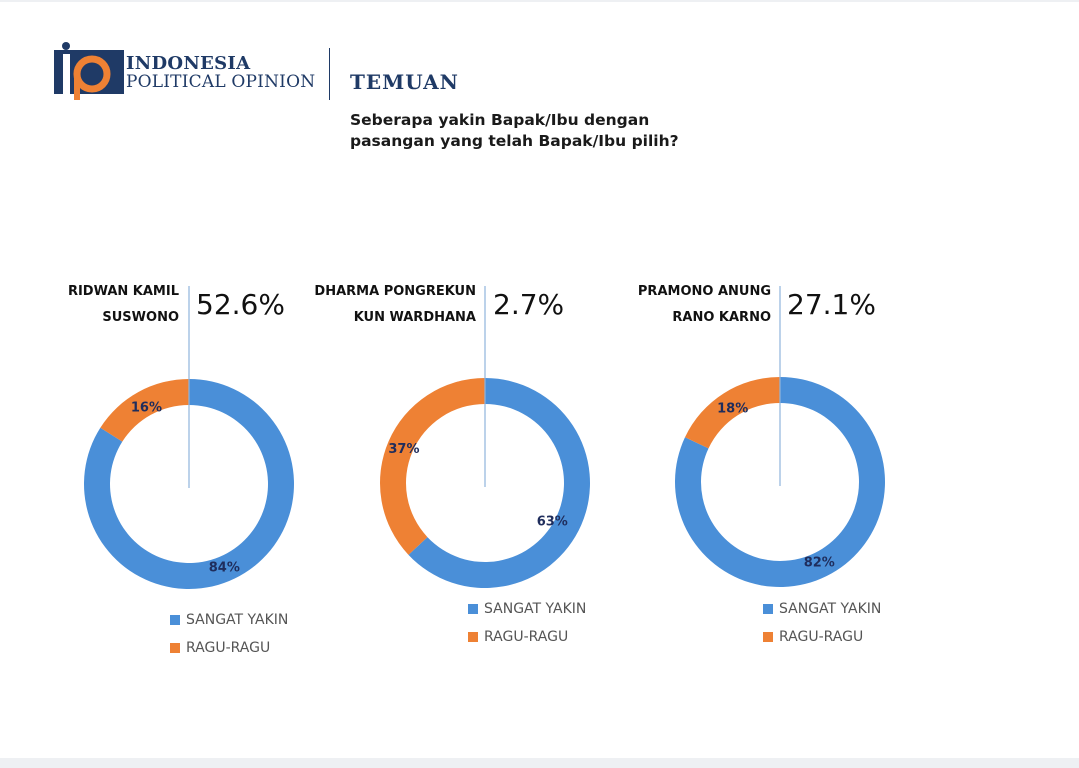 The width and height of the screenshot is (1079, 768). Describe the element at coordinates (221, 82) in the screenshot. I see `brand-line-2: POLITICAL OPINION` at that location.